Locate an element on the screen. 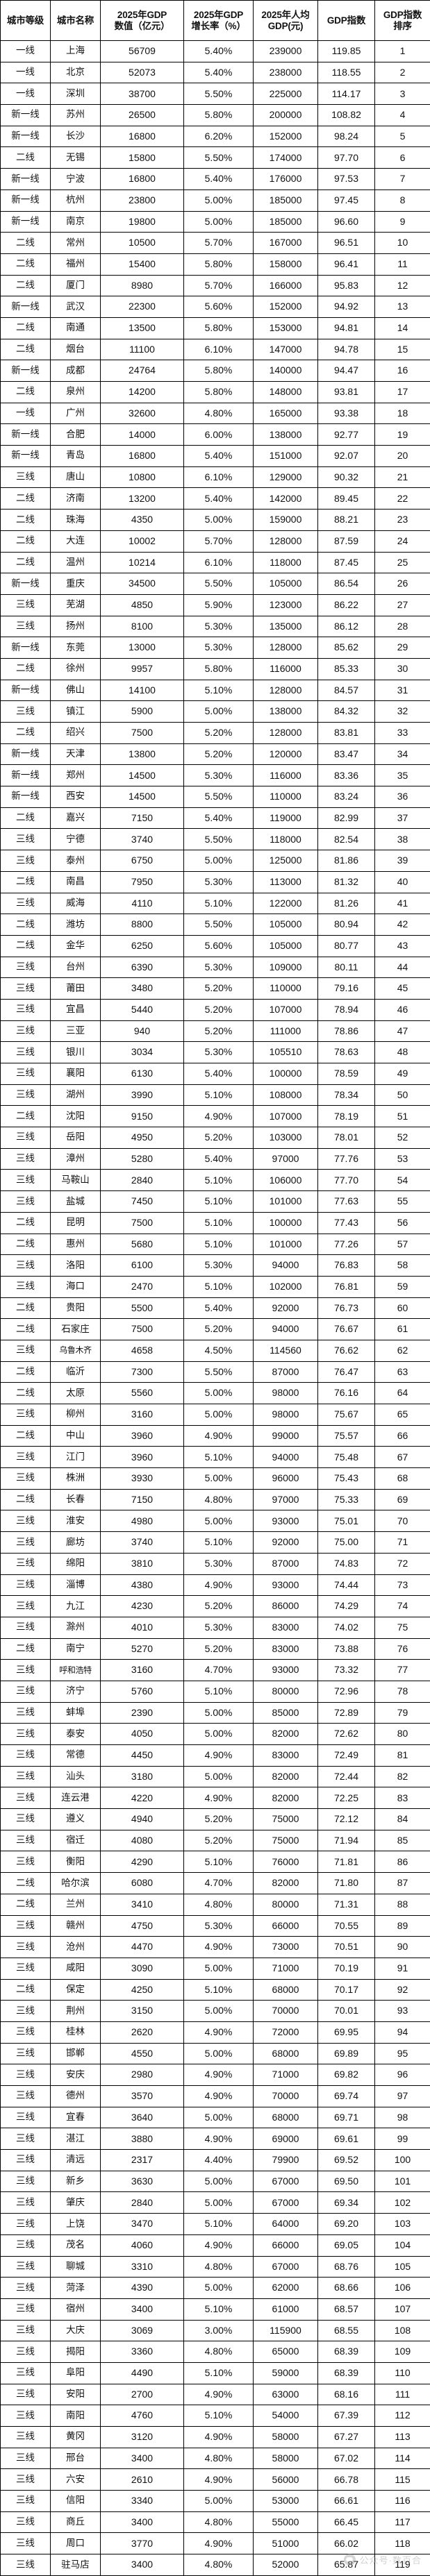  cell-gdp: 3480 is located at coordinates (142, 989).